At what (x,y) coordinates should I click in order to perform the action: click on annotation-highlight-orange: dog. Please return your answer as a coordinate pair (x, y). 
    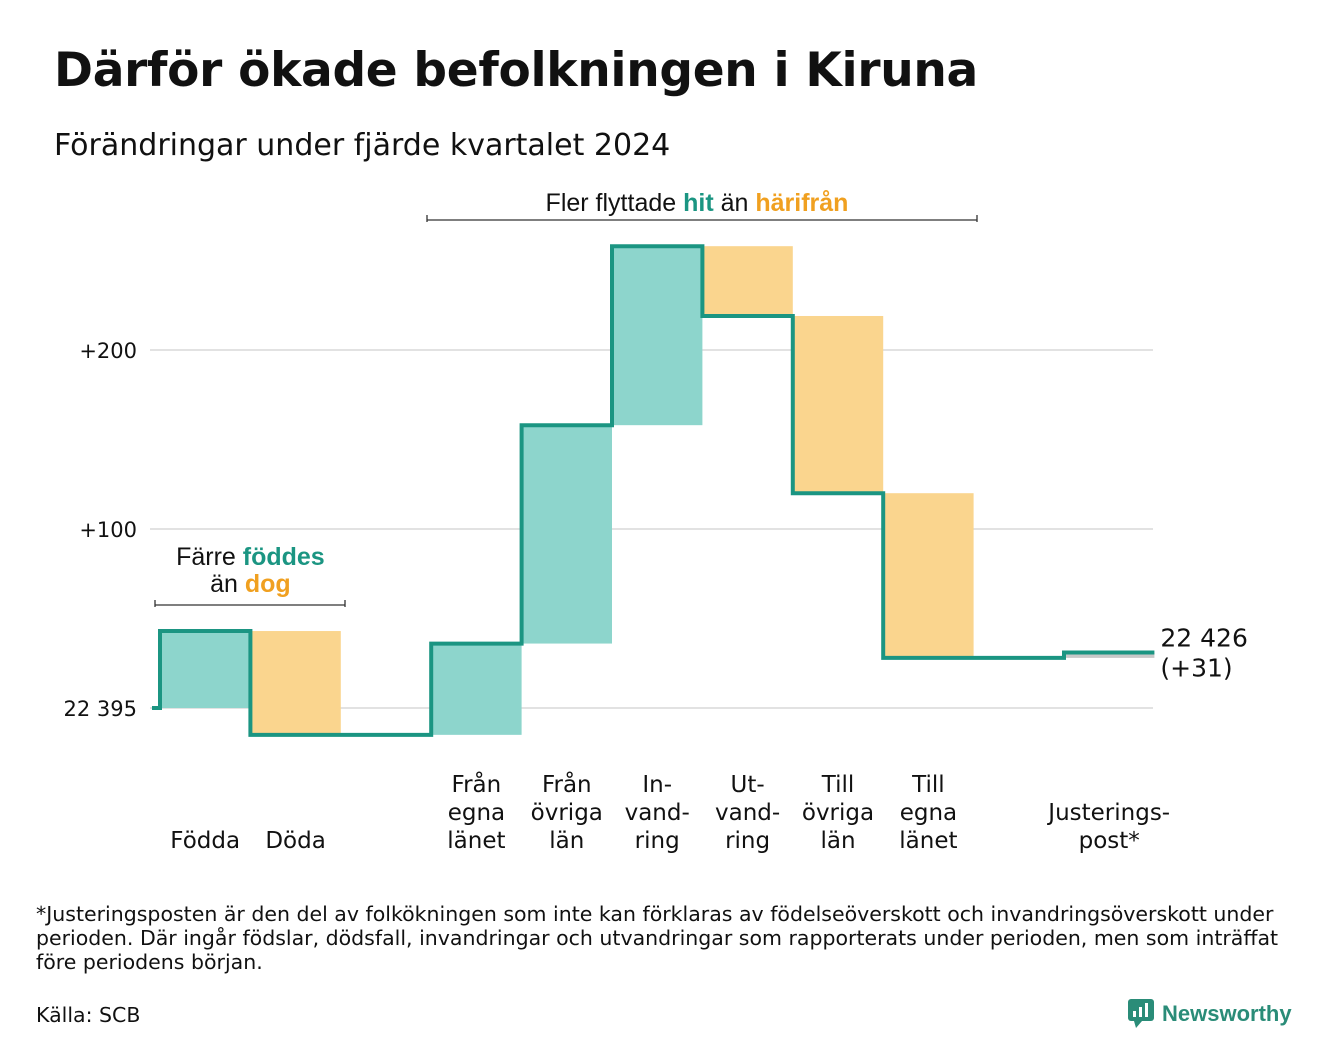
    Looking at the image, I should click on (268, 584).